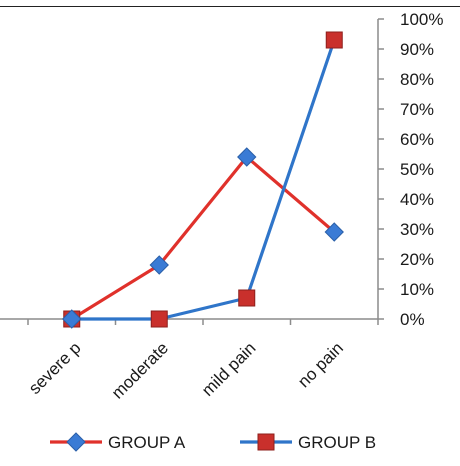 The width and height of the screenshot is (460, 466). I want to click on y-tick-label: 70%, so click(417, 109).